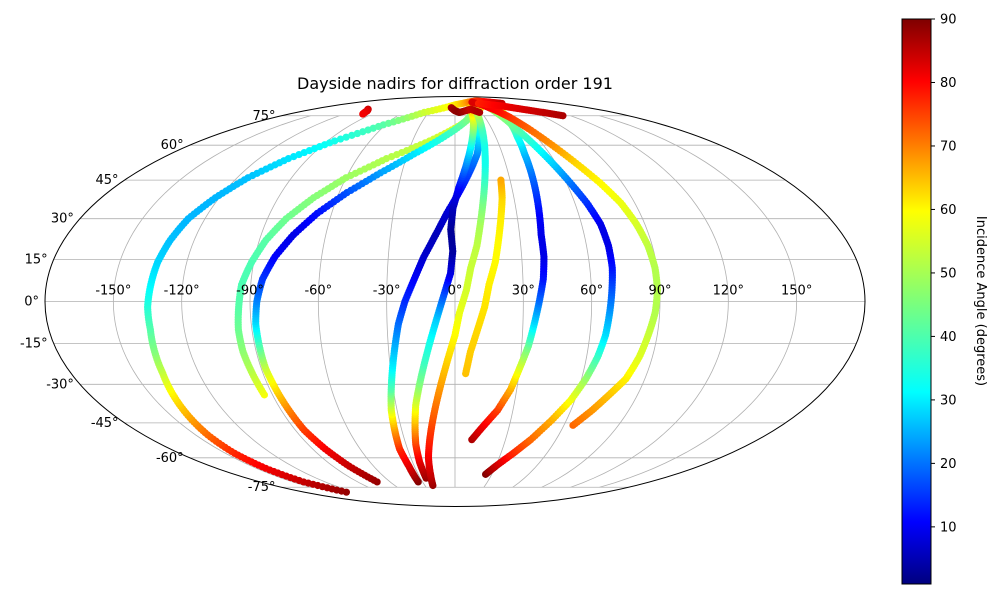 This screenshot has width=1000, height=600. I want to click on colorbar-tick-label: 40, so click(948, 337).